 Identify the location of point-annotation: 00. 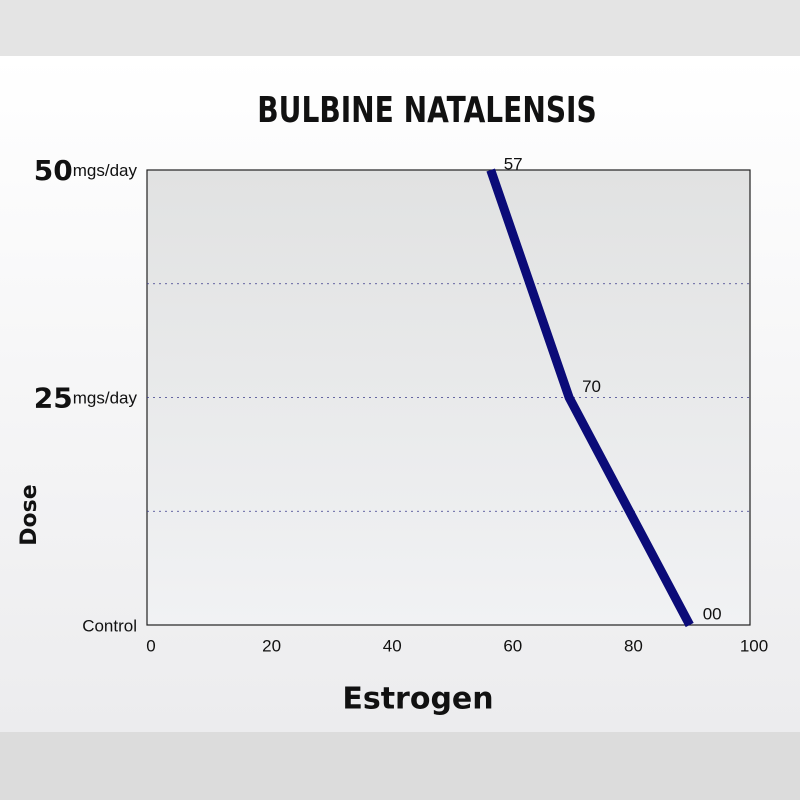
(712, 613).